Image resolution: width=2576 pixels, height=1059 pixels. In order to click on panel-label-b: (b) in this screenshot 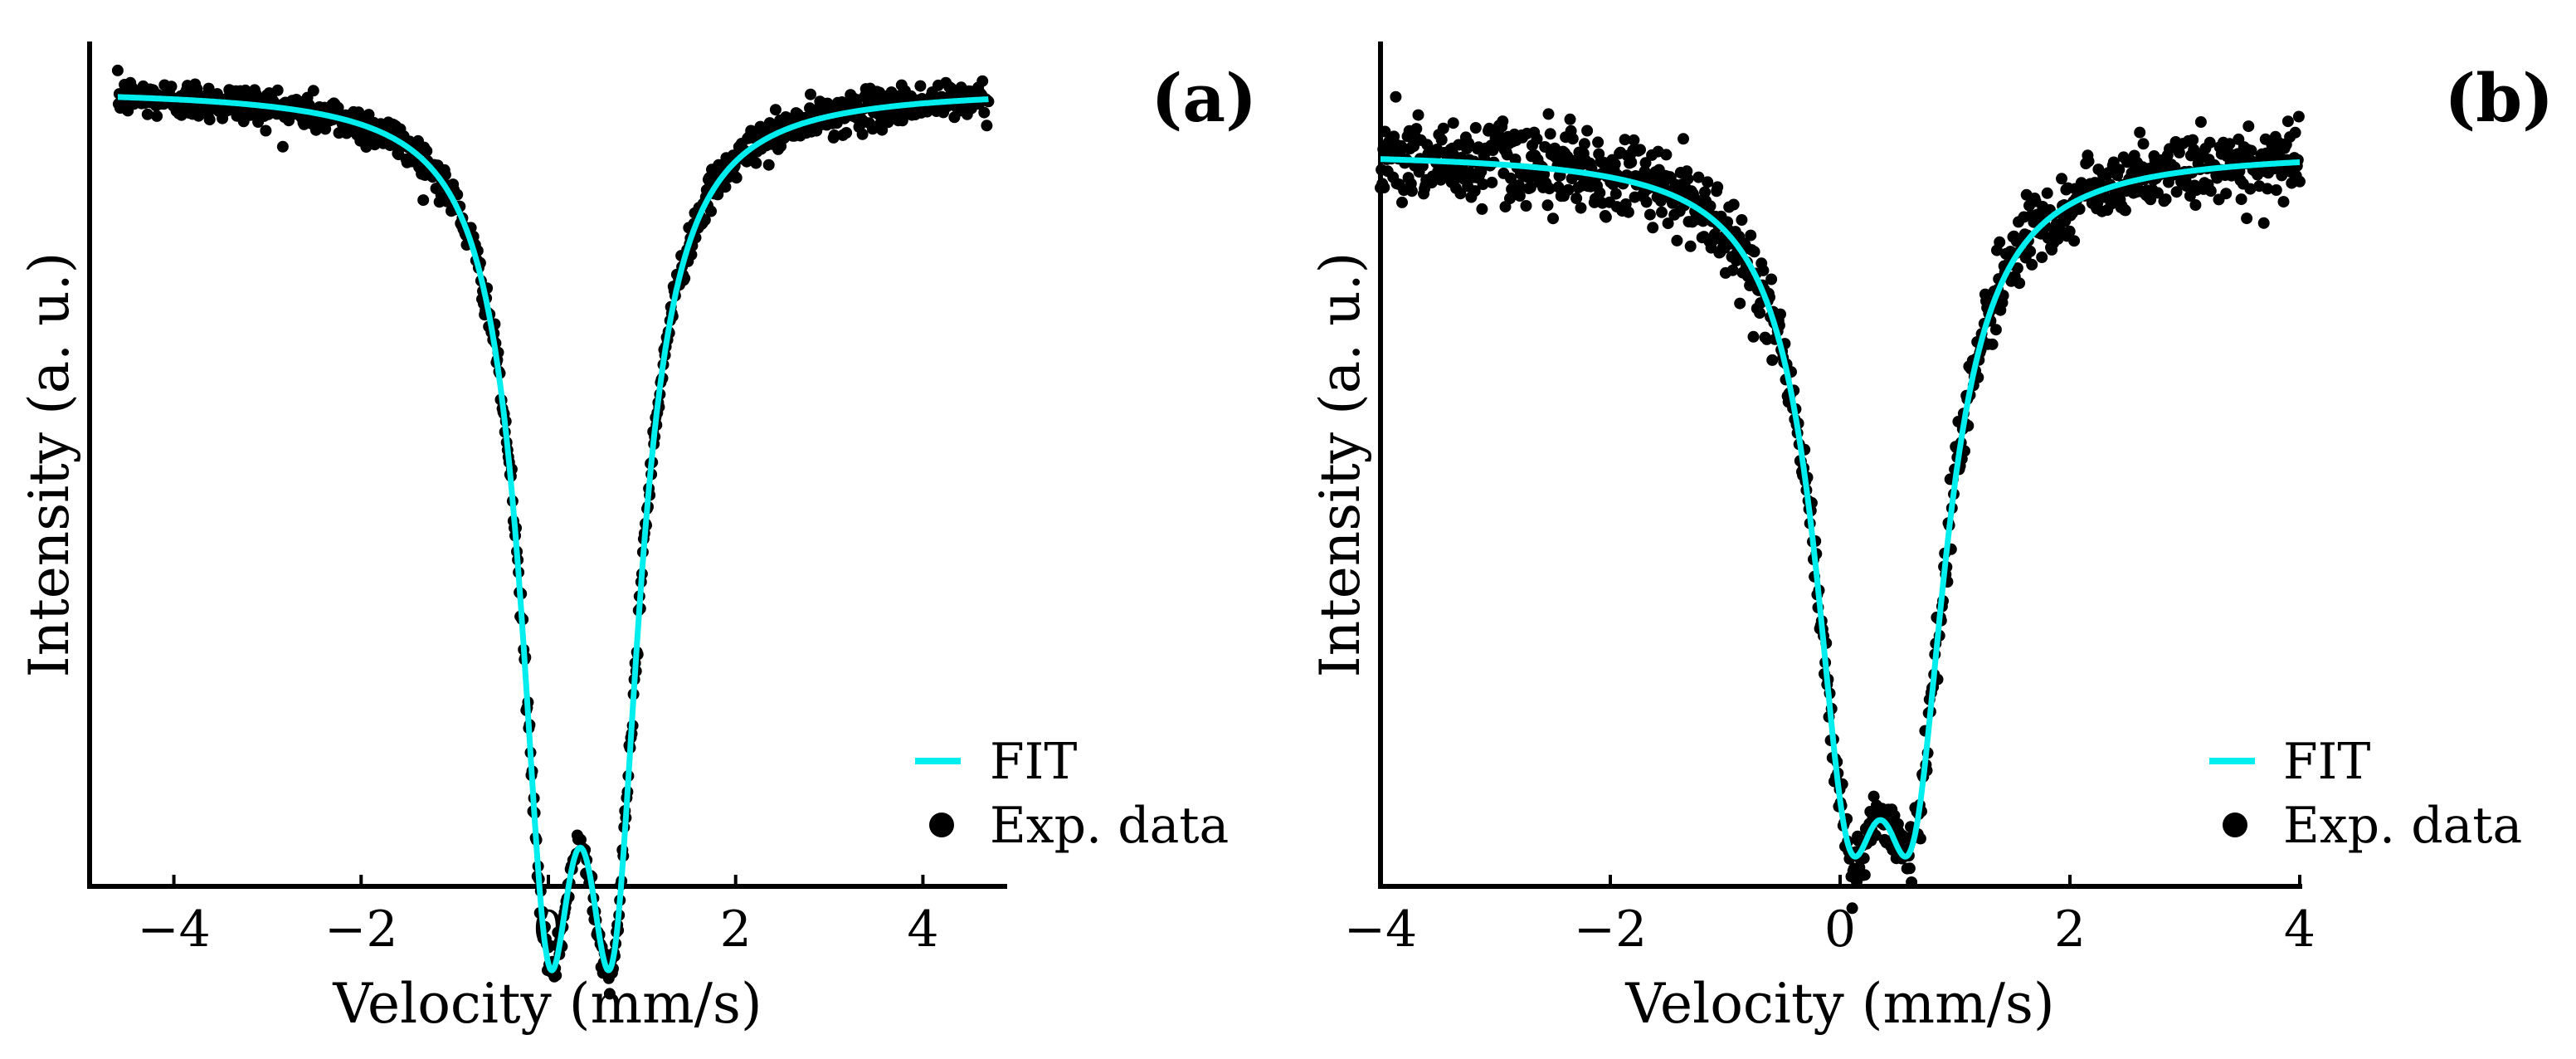, I will do `click(2499, 98)`.